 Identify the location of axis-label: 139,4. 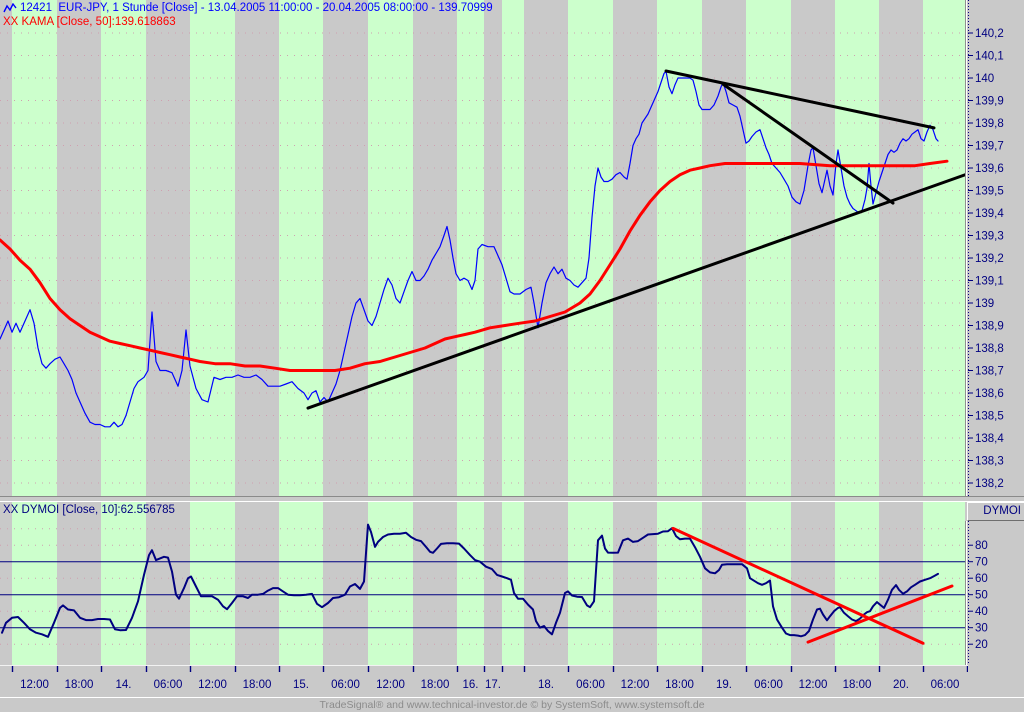
(989, 214).